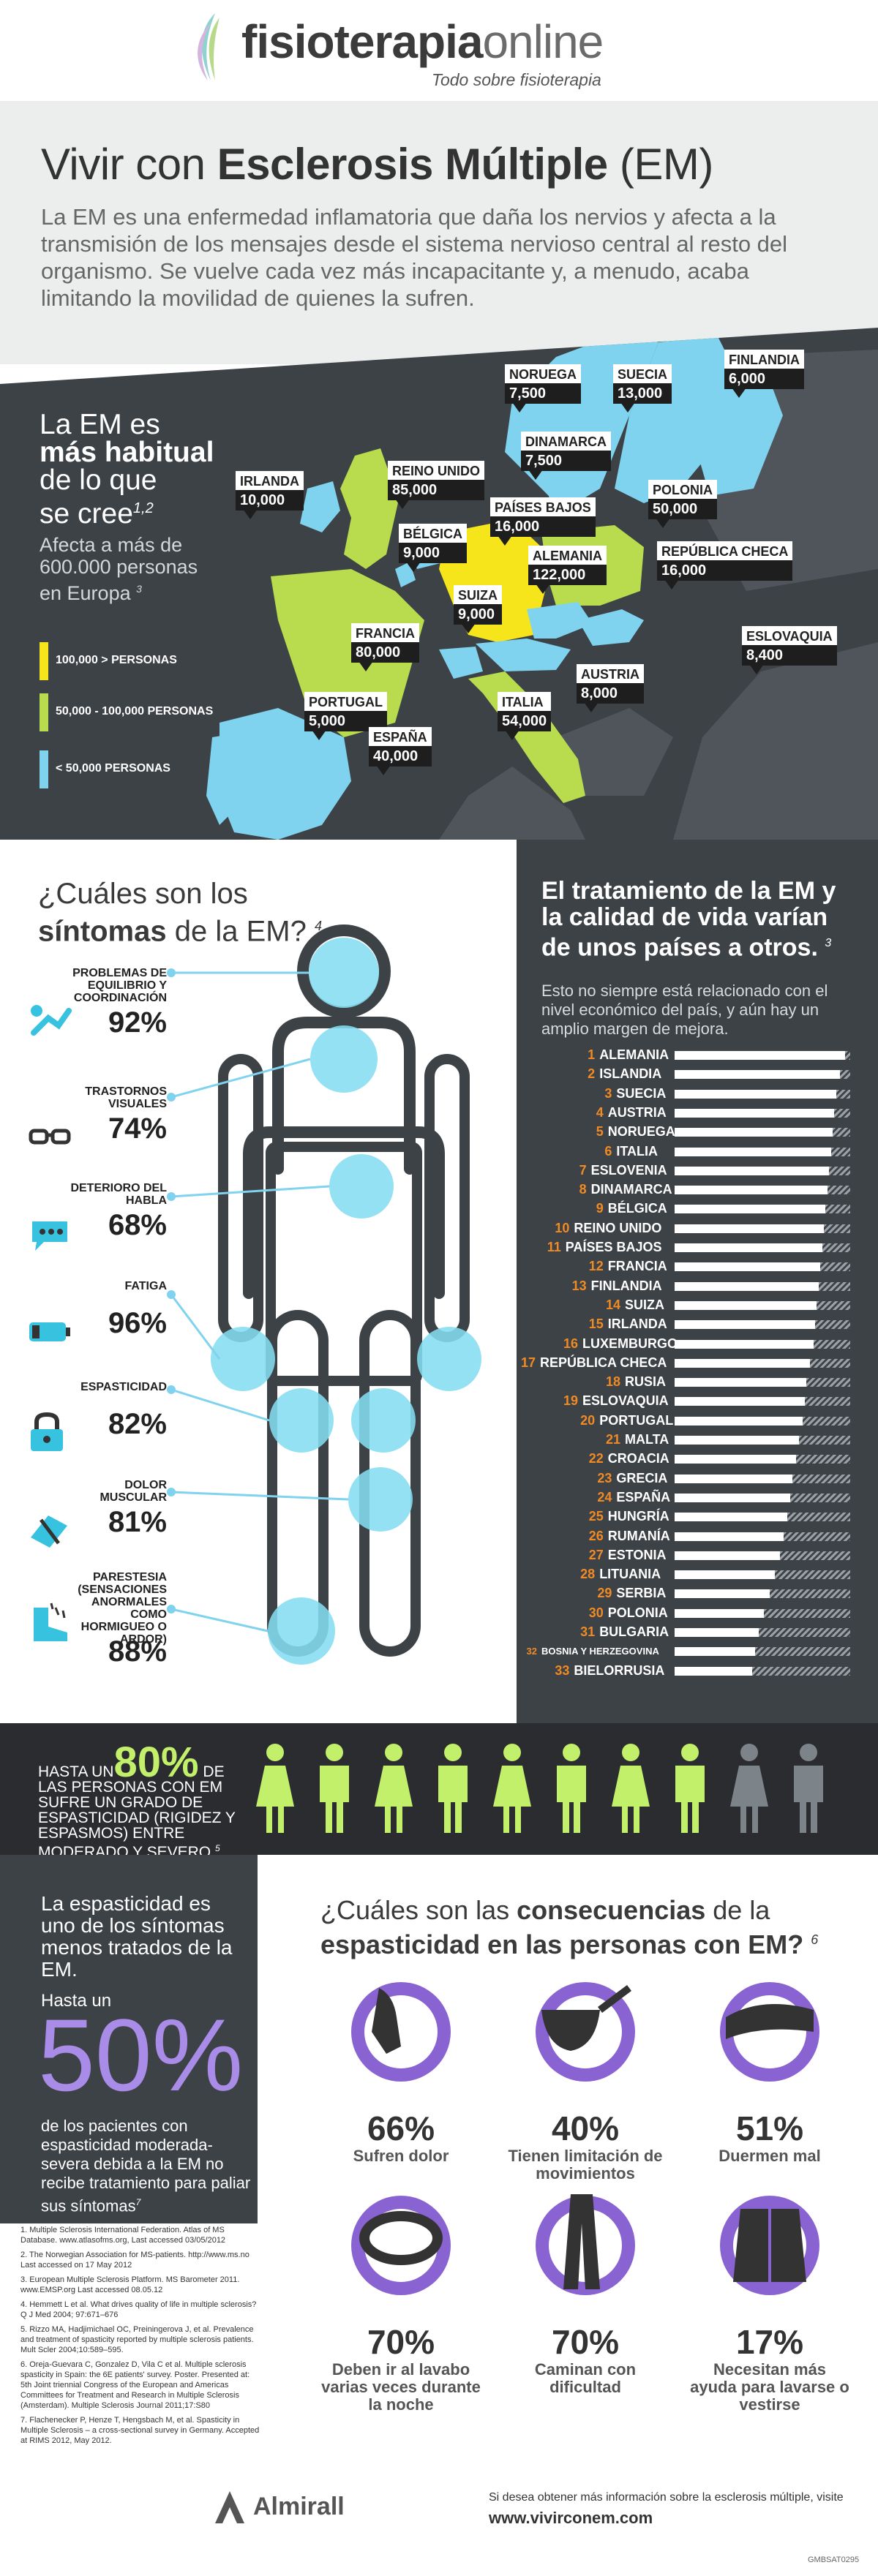 This screenshot has height=2576, width=878. Describe the element at coordinates (596, 1555) in the screenshot. I see `rank-number: 27` at that location.